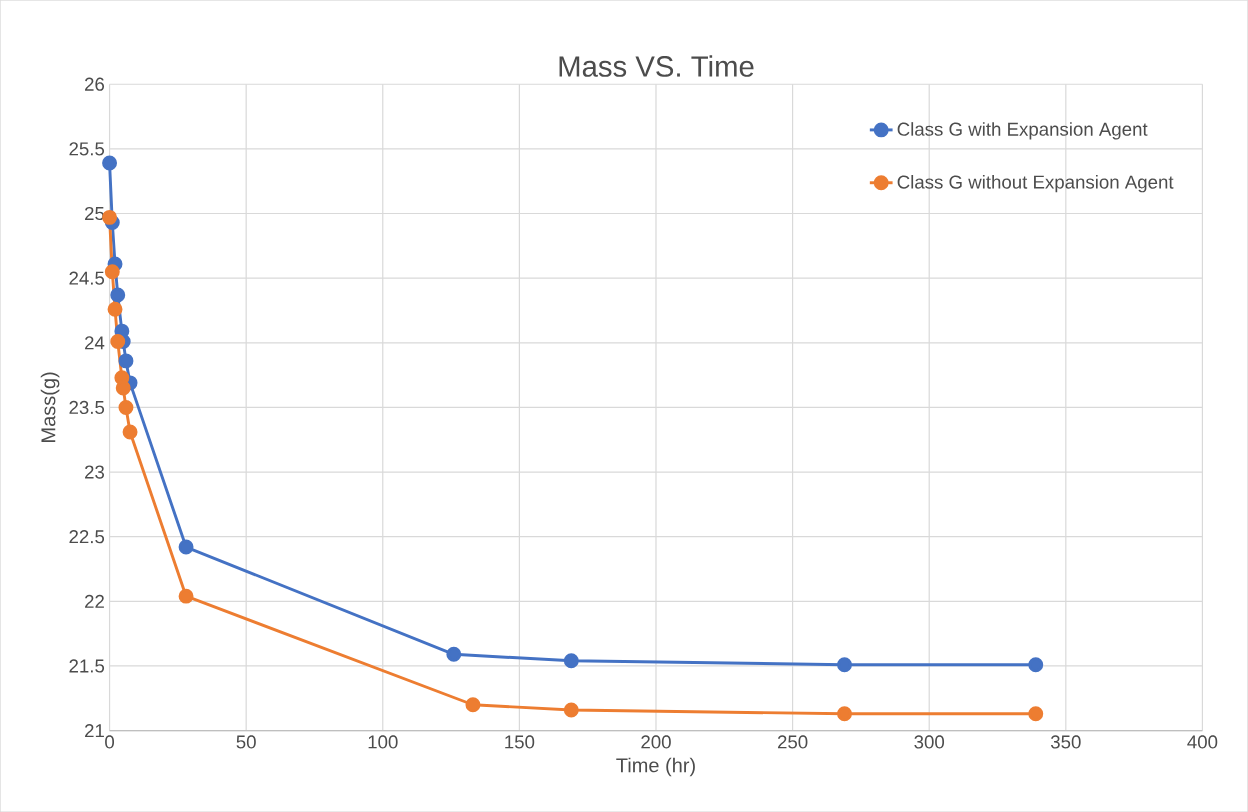  I want to click on legend-label: Class G without Expansion Agent, so click(1035, 183).